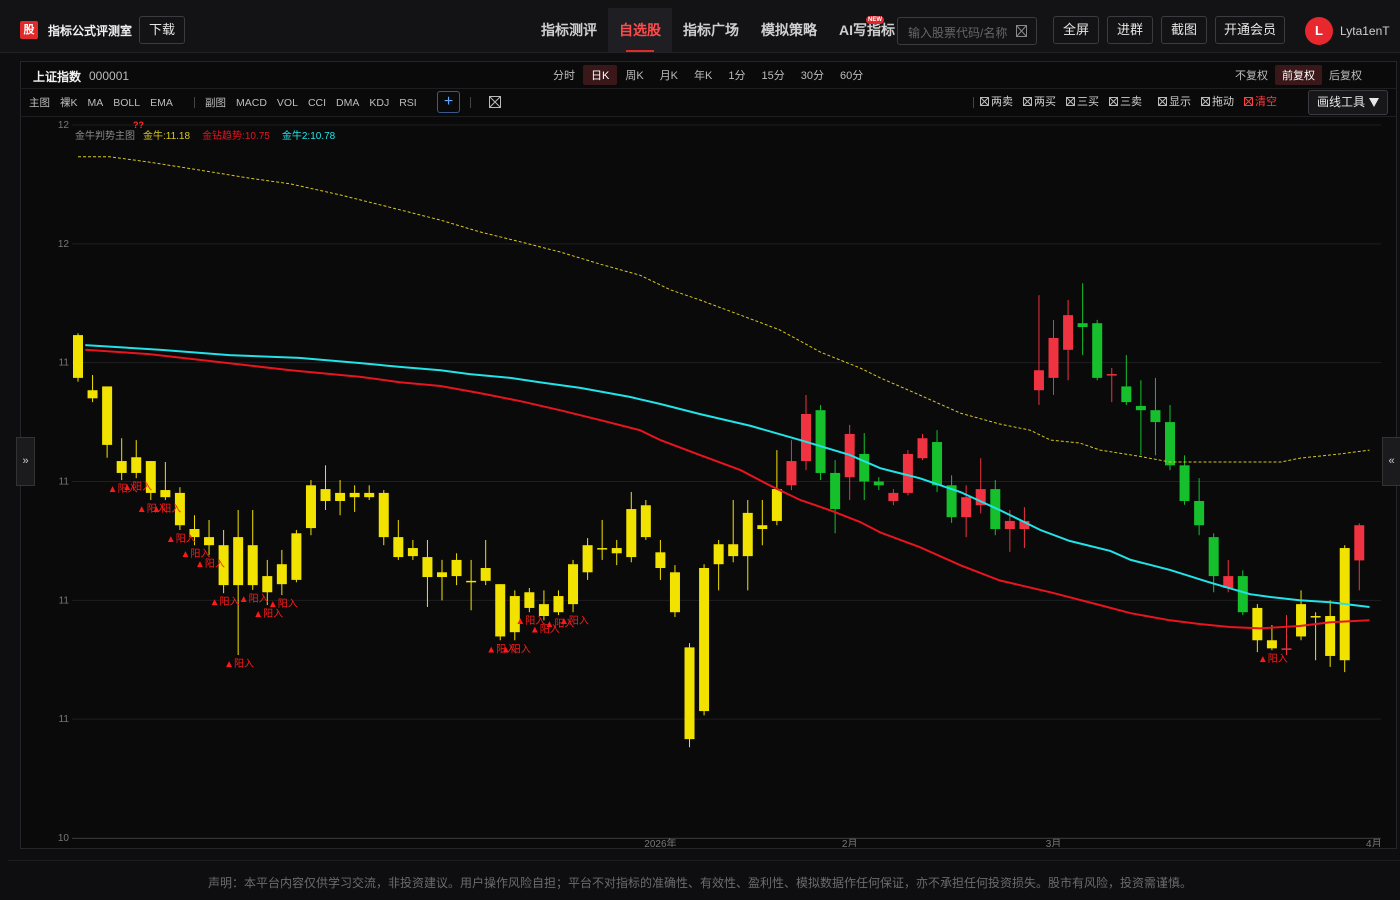 The height and width of the screenshot is (900, 1400). I want to click on adjust-tab: 前复权, so click(1298, 75).